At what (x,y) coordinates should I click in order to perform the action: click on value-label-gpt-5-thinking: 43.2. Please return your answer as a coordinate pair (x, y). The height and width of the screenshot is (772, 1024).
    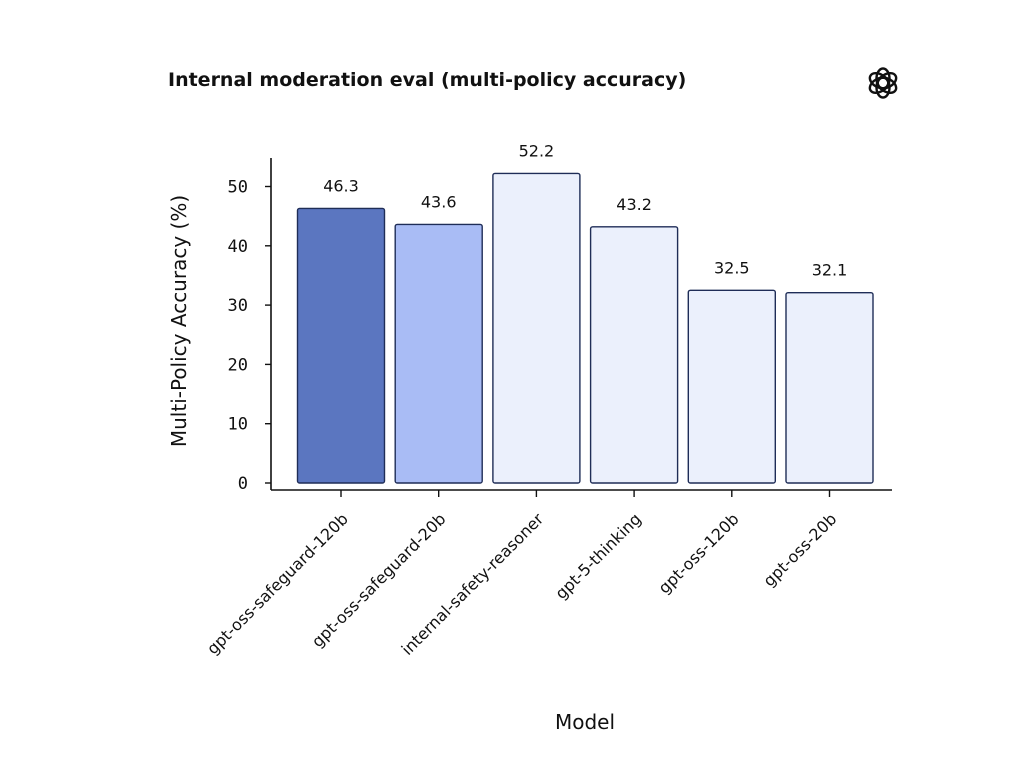
    Looking at the image, I should click on (634, 204).